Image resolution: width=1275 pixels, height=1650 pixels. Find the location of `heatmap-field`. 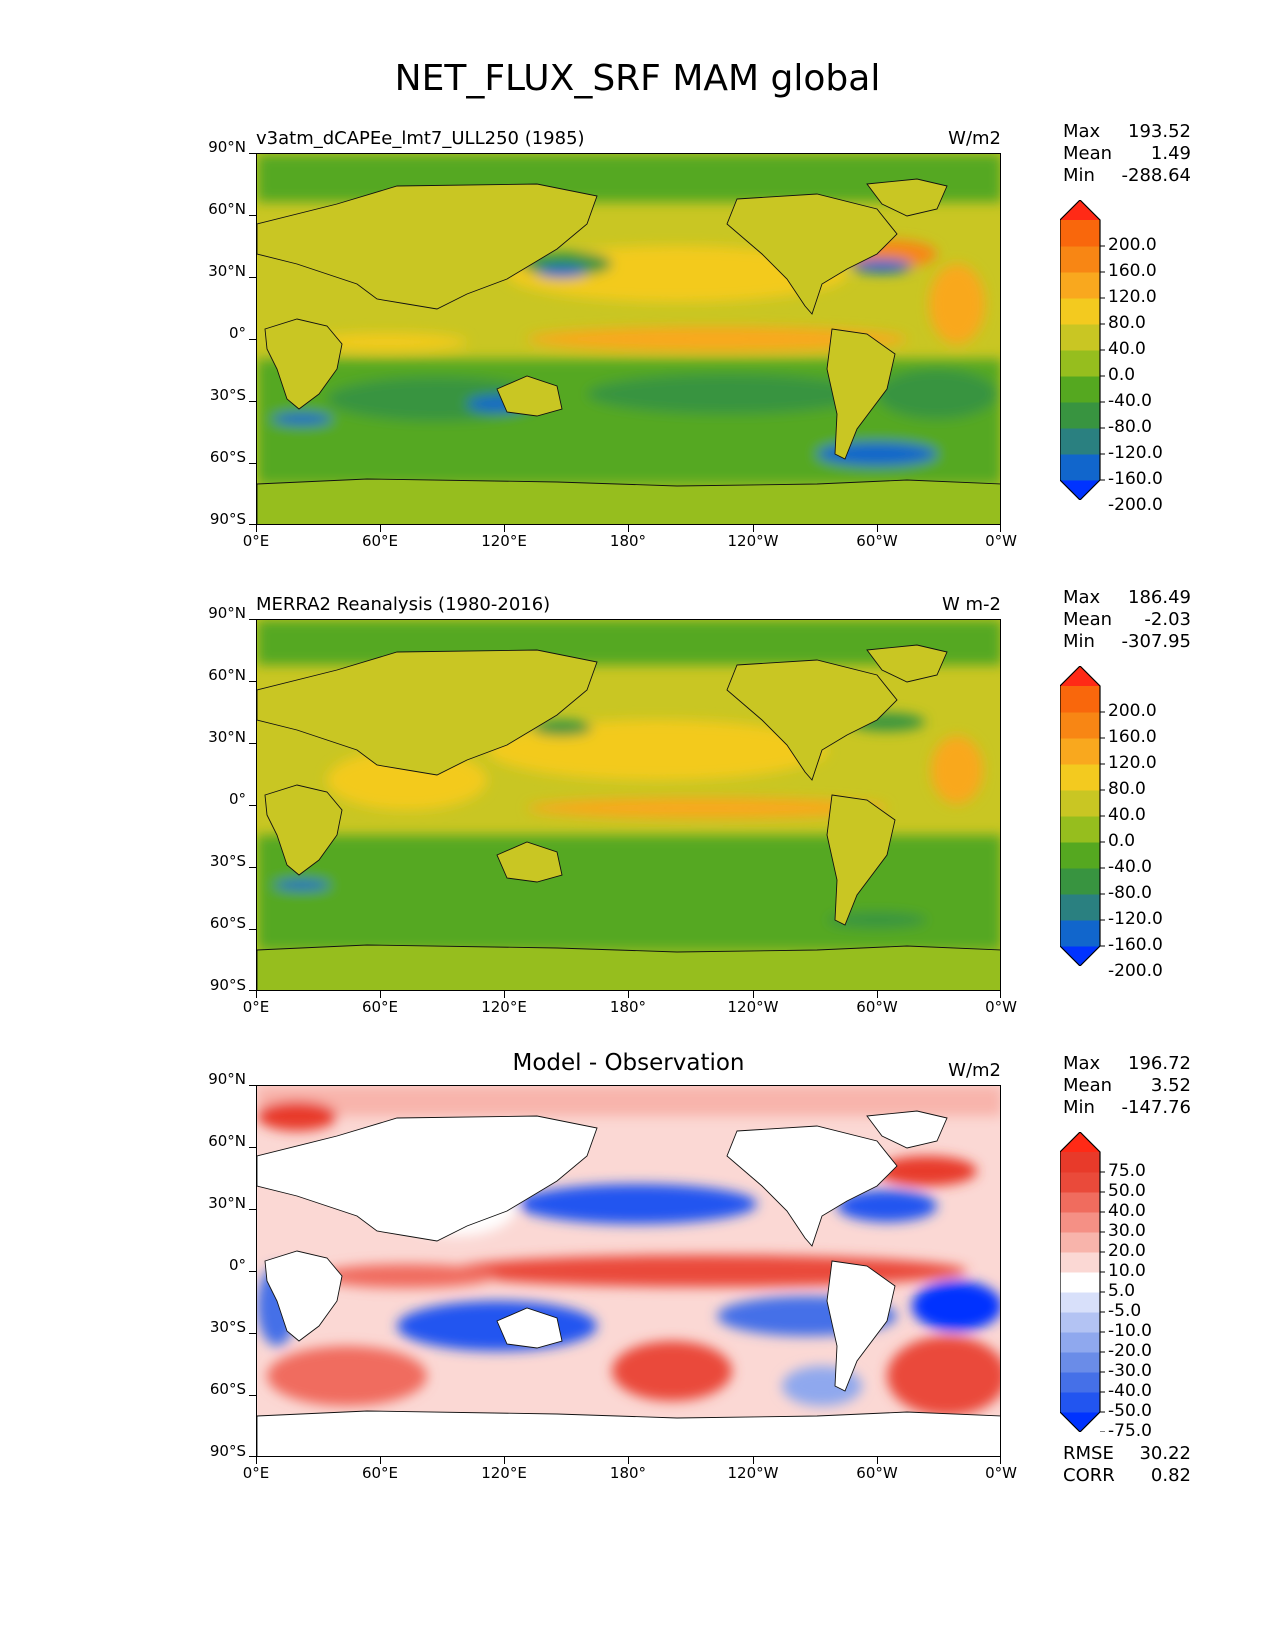

heatmap-field is located at coordinates (628, 339).